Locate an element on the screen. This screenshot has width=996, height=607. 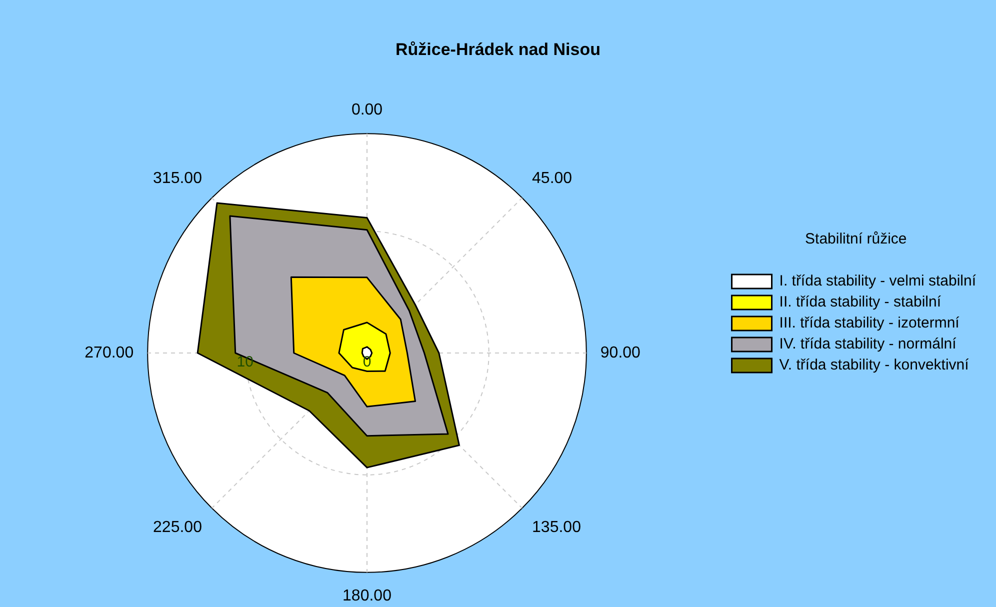
spoke-label: 135.00 is located at coordinates (557, 527).